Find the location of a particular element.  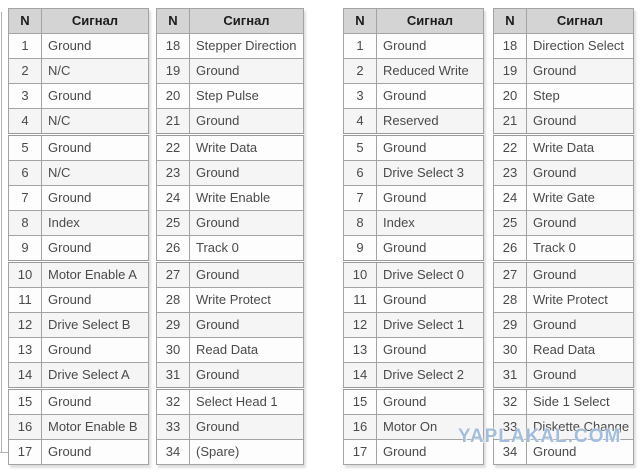

signal-name-cell: Track 0 is located at coordinates (246, 249).